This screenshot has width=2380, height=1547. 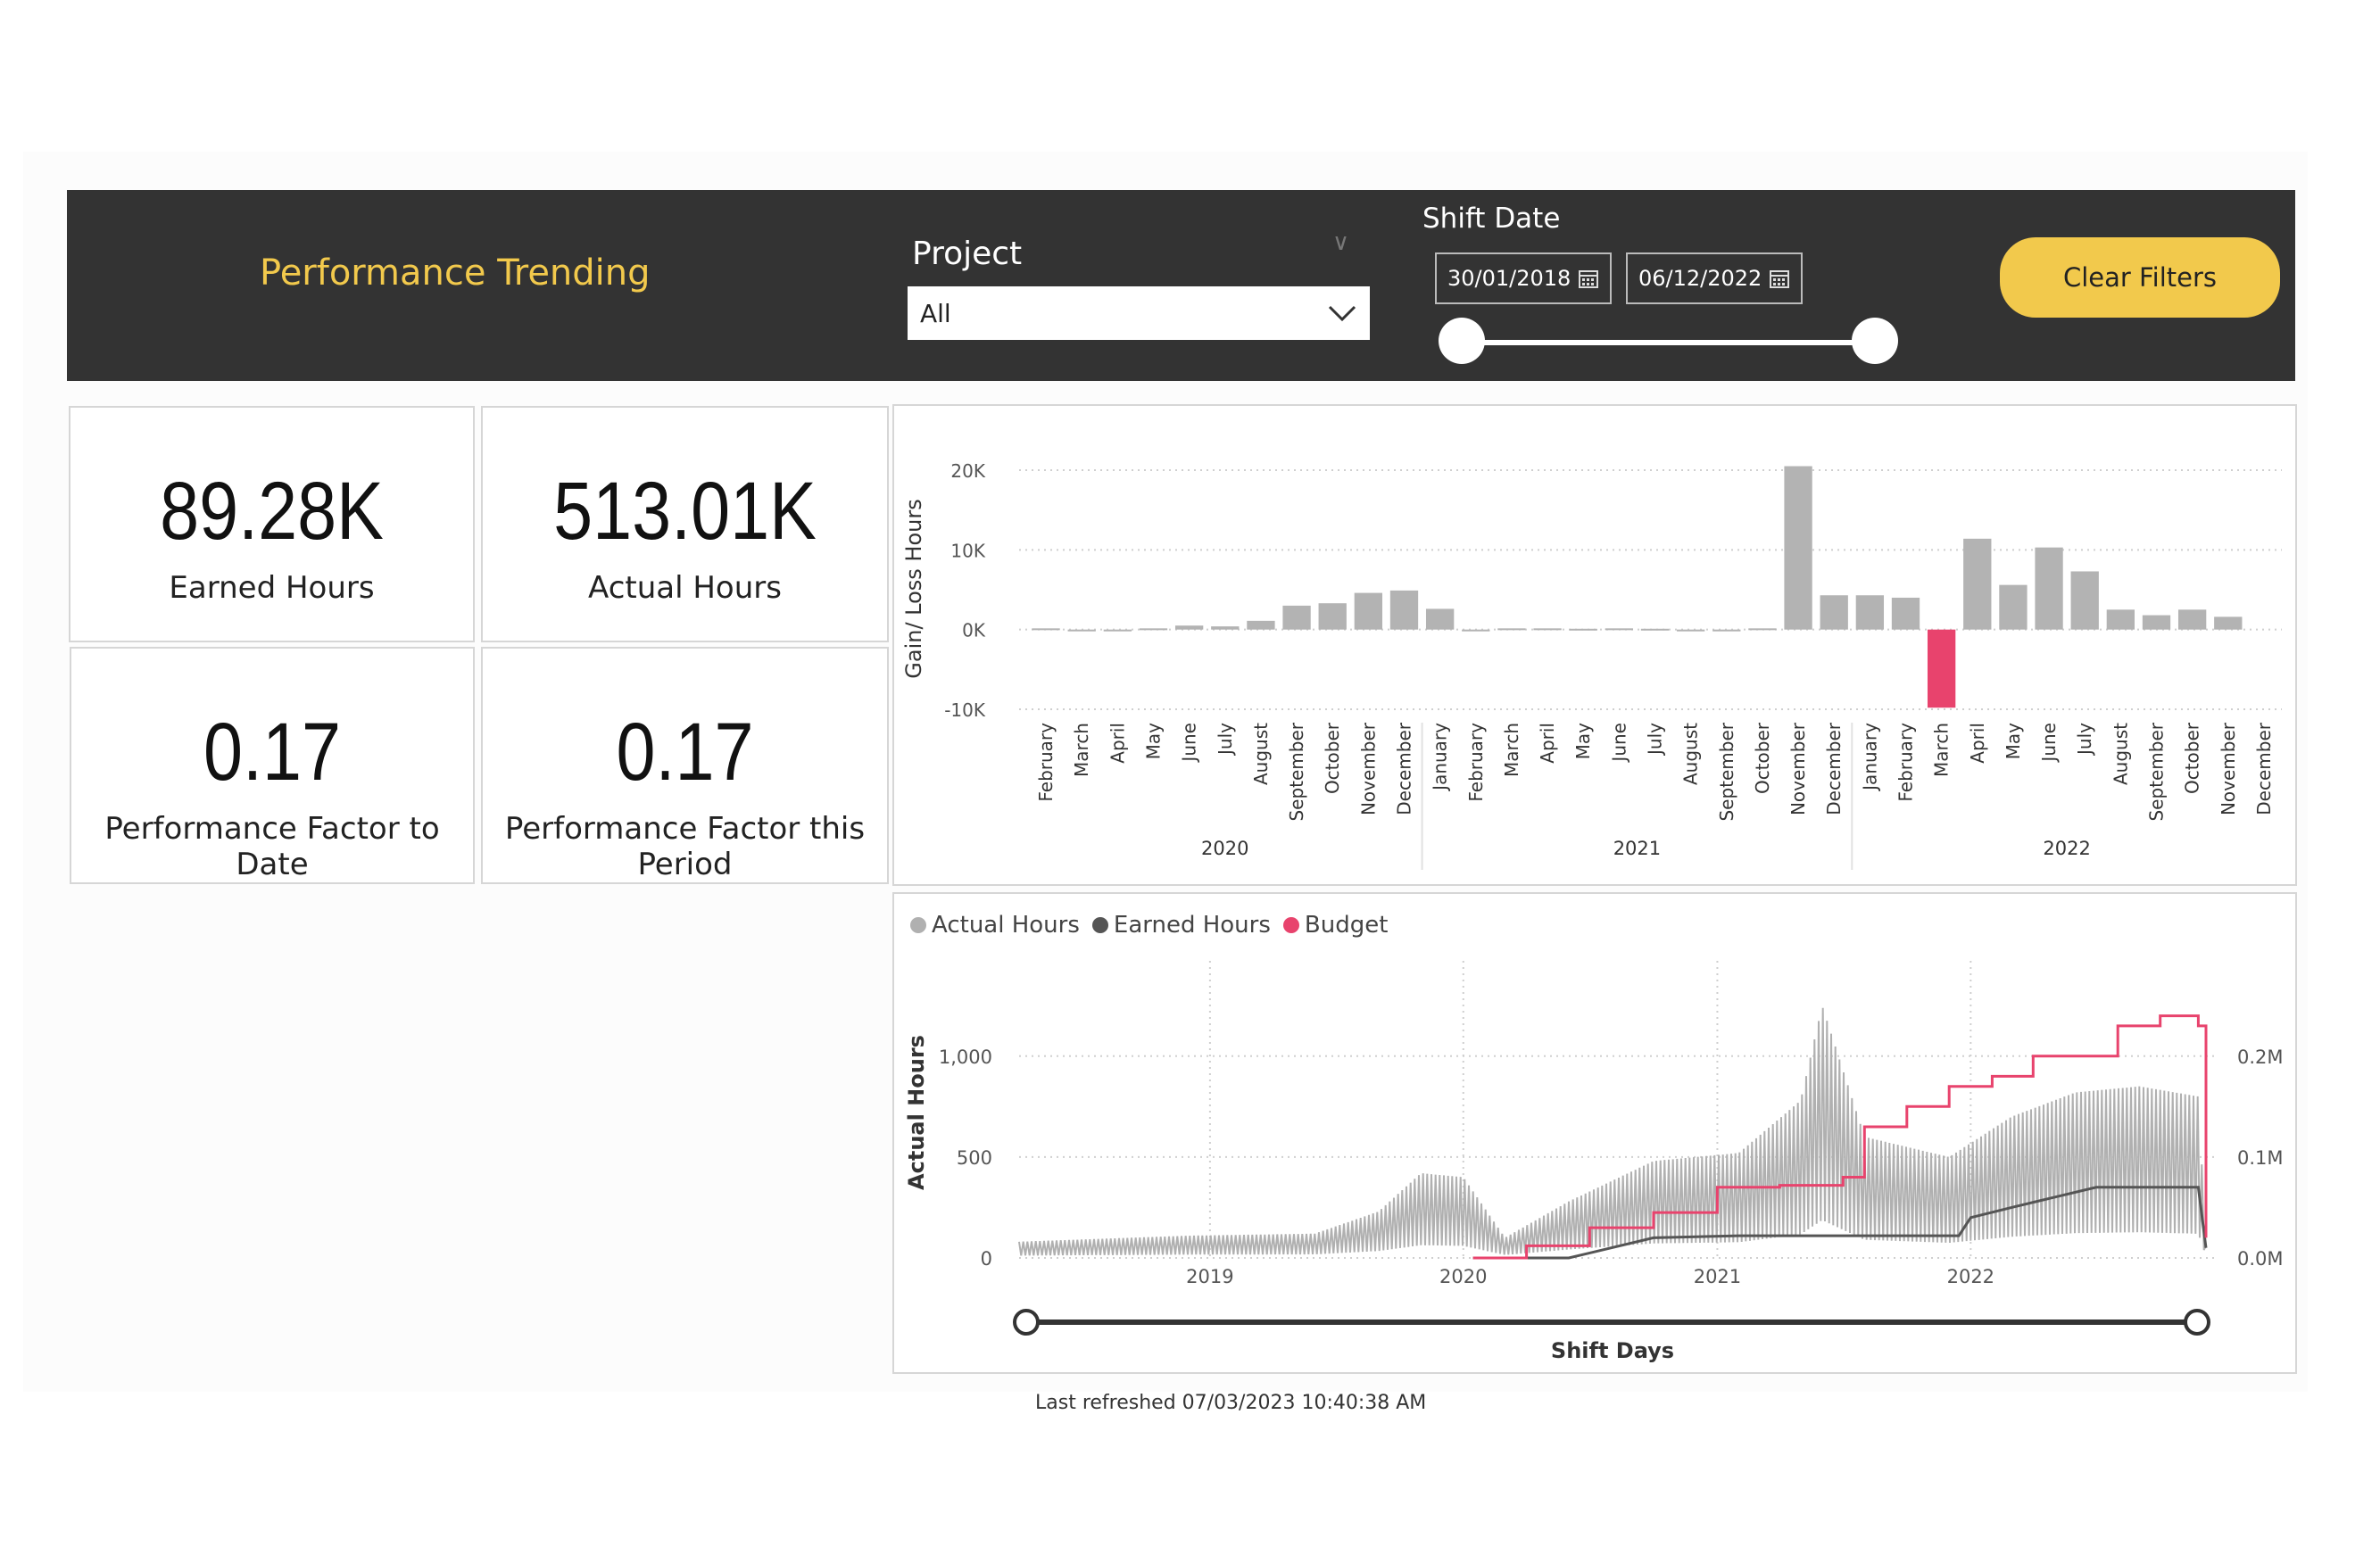 What do you see at coordinates (1700, 278) in the screenshot?
I see `date-to-value: 06/12/2022` at bounding box center [1700, 278].